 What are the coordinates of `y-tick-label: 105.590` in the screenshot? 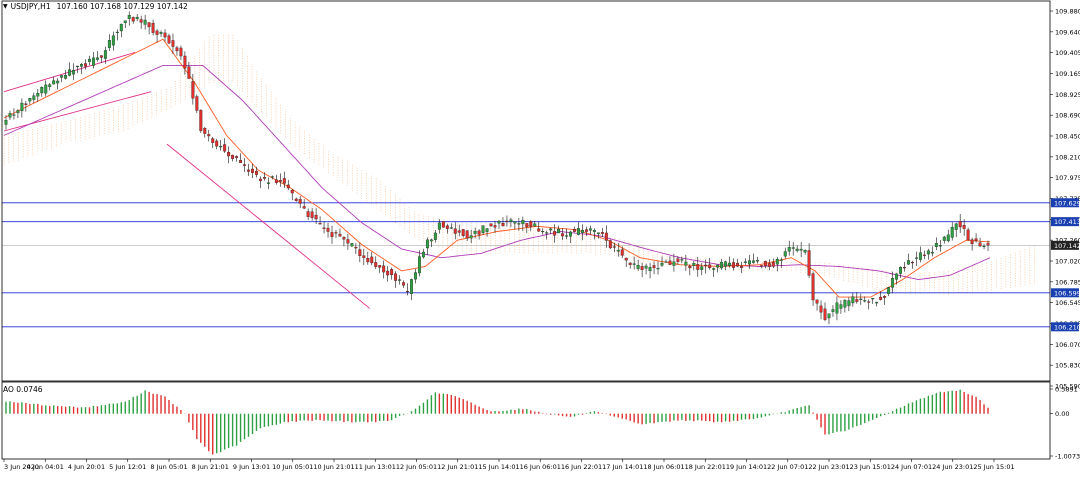 It's located at (1067, 387).